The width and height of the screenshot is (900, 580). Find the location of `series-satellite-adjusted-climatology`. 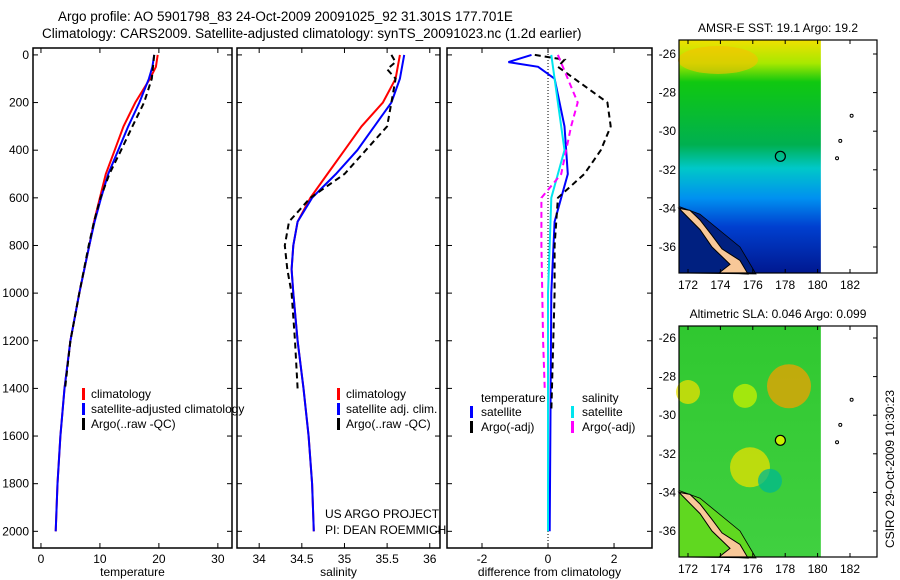

series-satellite-adjusted-climatology is located at coordinates (105, 293).